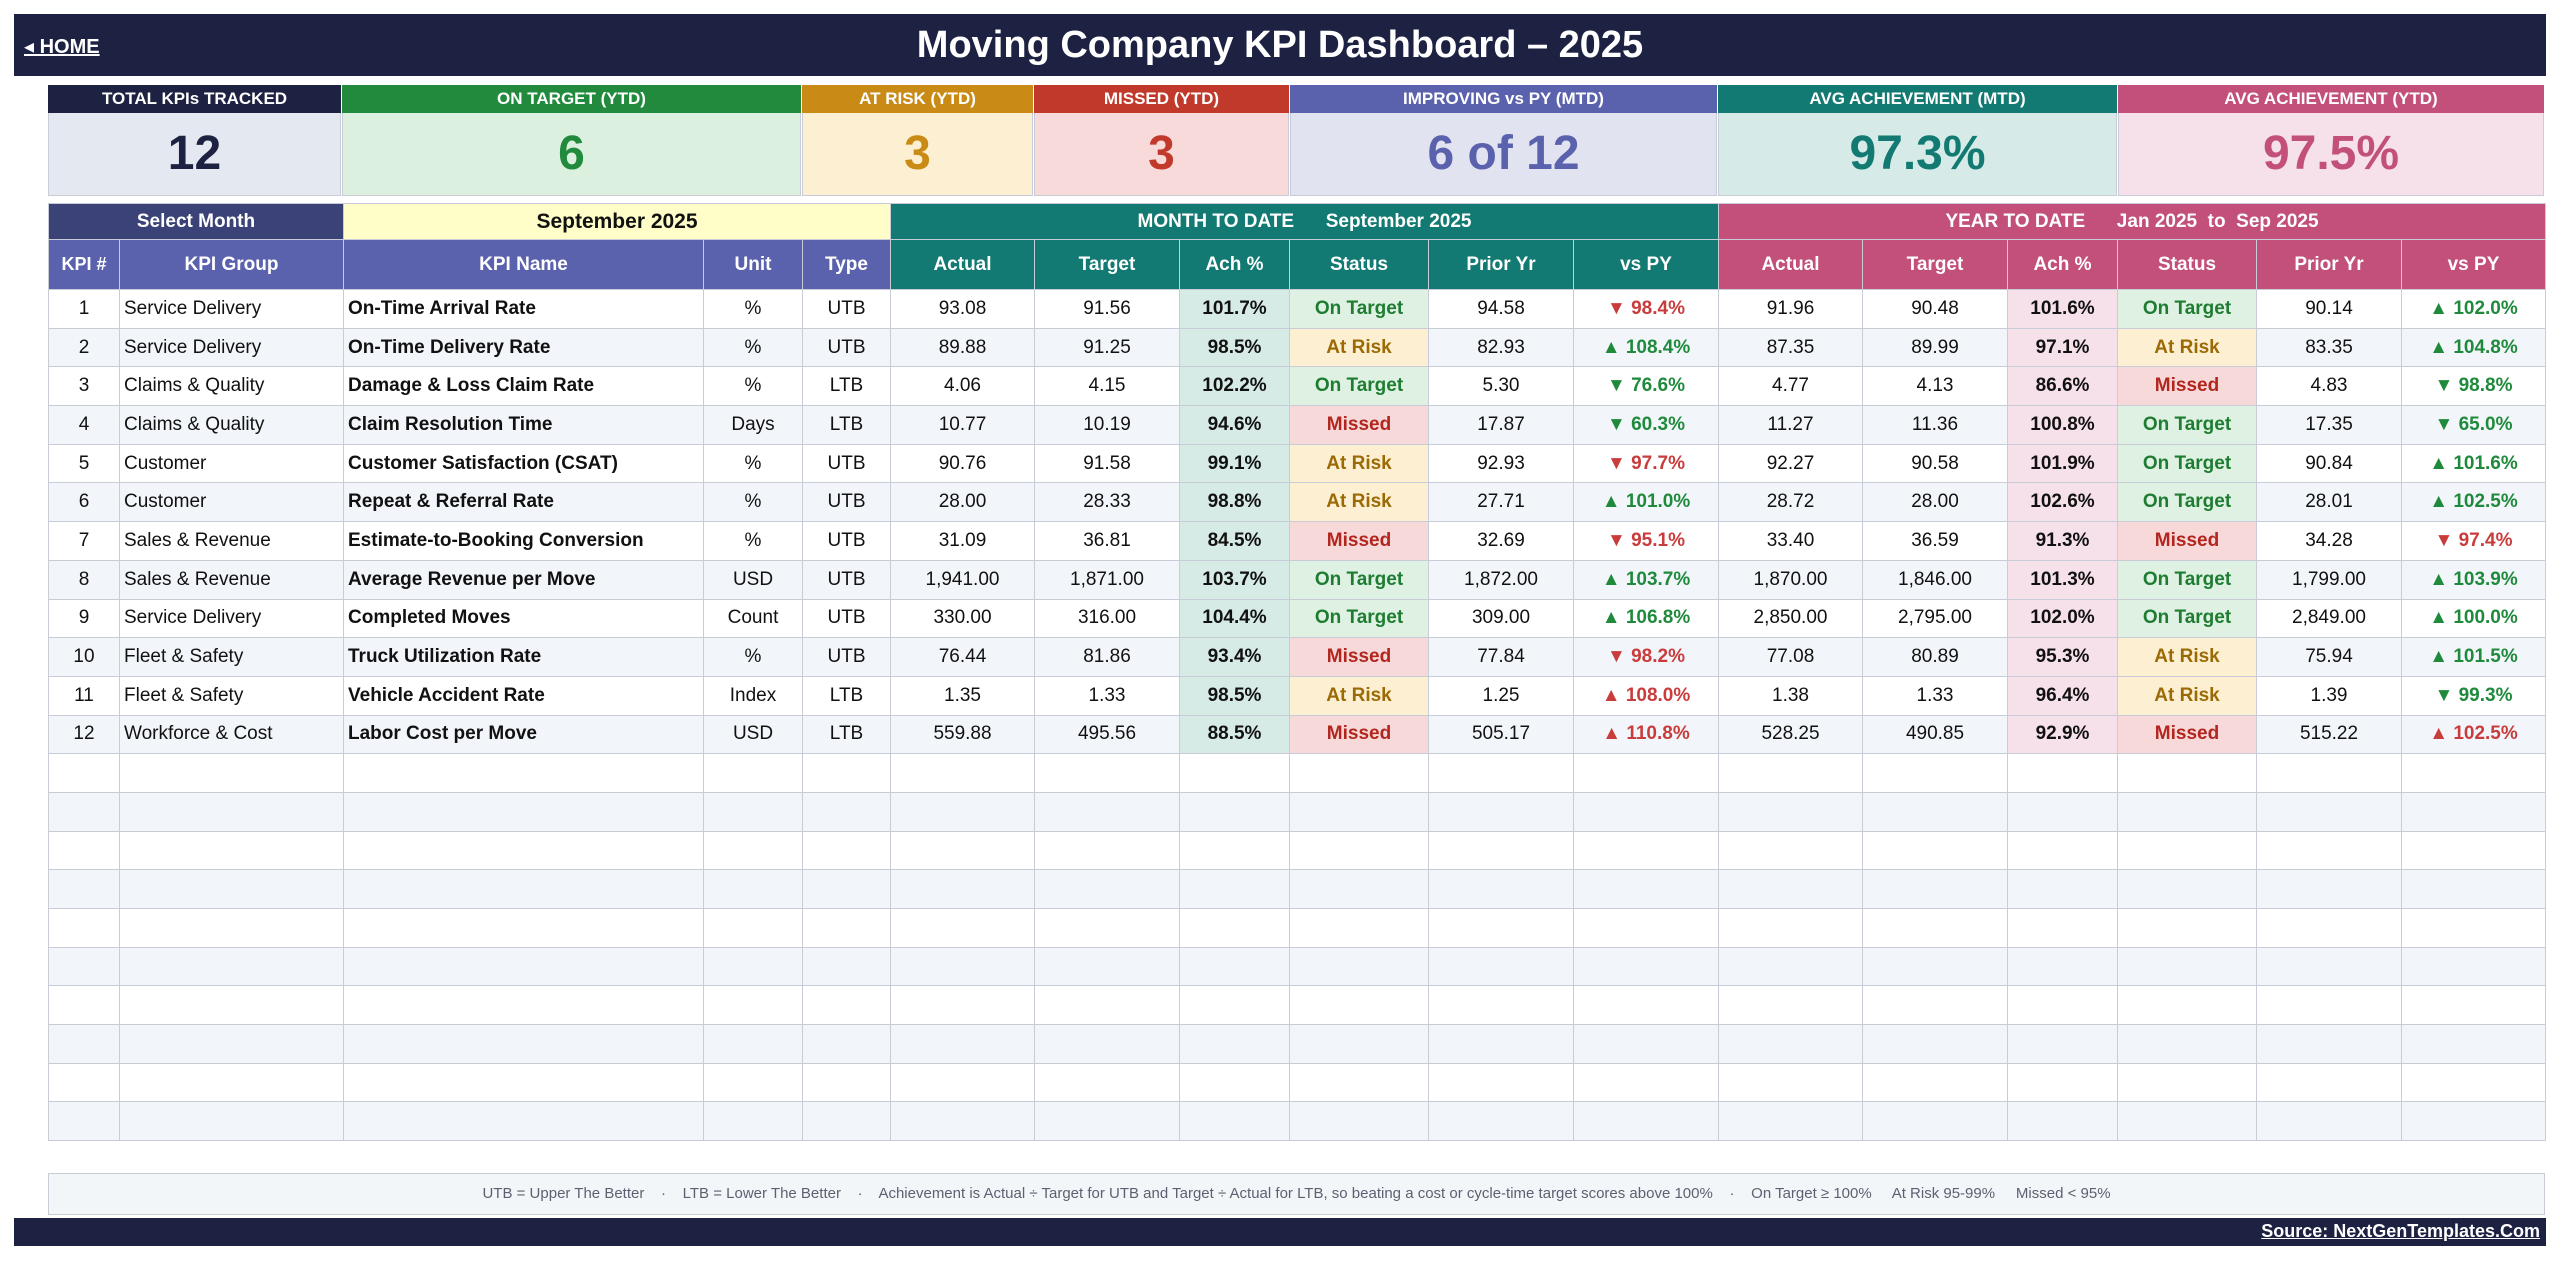 The image size is (2560, 1261). What do you see at coordinates (1359, 347) in the screenshot?
I see `mtd-status-cell: At Risk` at bounding box center [1359, 347].